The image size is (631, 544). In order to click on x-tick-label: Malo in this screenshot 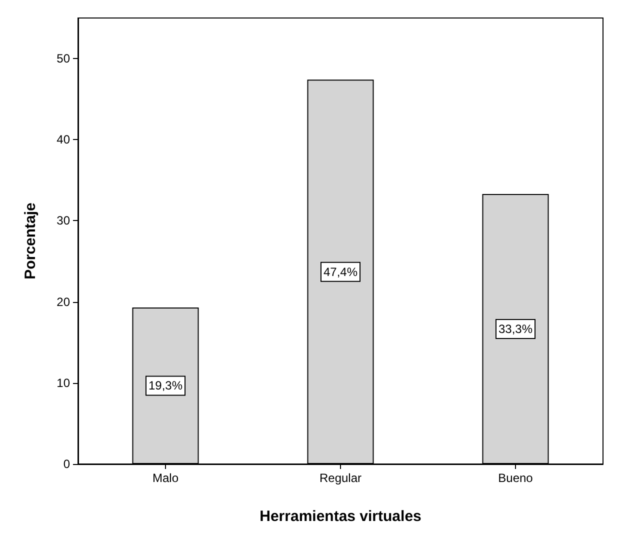, I will do `click(165, 478)`.